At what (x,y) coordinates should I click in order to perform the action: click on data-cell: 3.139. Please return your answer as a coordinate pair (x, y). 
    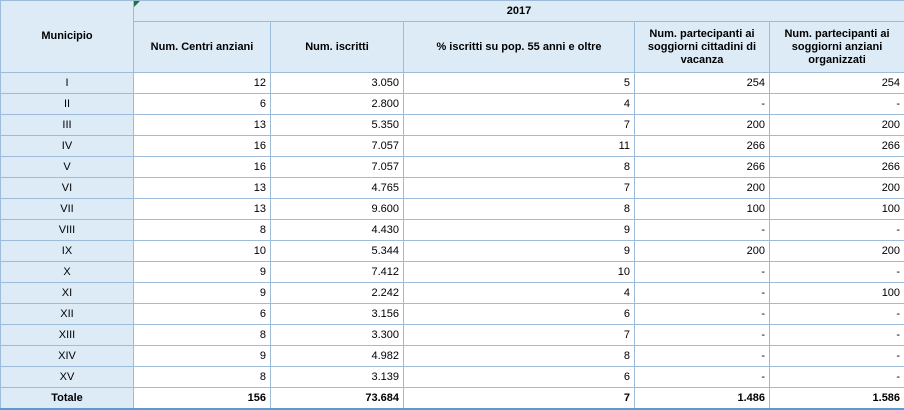
    Looking at the image, I should click on (337, 377).